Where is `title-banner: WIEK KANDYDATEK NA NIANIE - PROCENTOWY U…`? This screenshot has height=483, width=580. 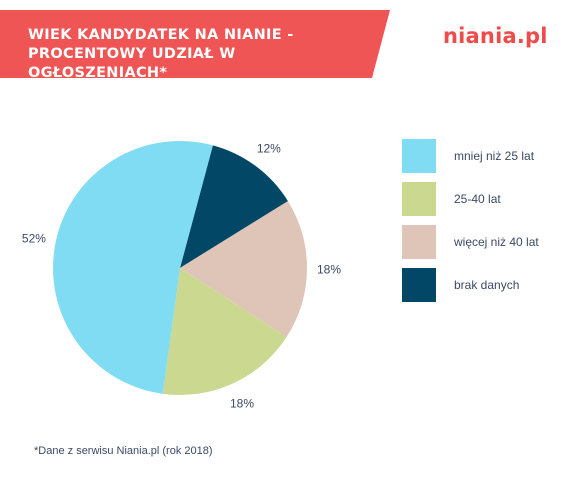
title-banner: WIEK KANDYDATEK NA NIANIE - PROCENTOWY U… is located at coordinates (195, 45).